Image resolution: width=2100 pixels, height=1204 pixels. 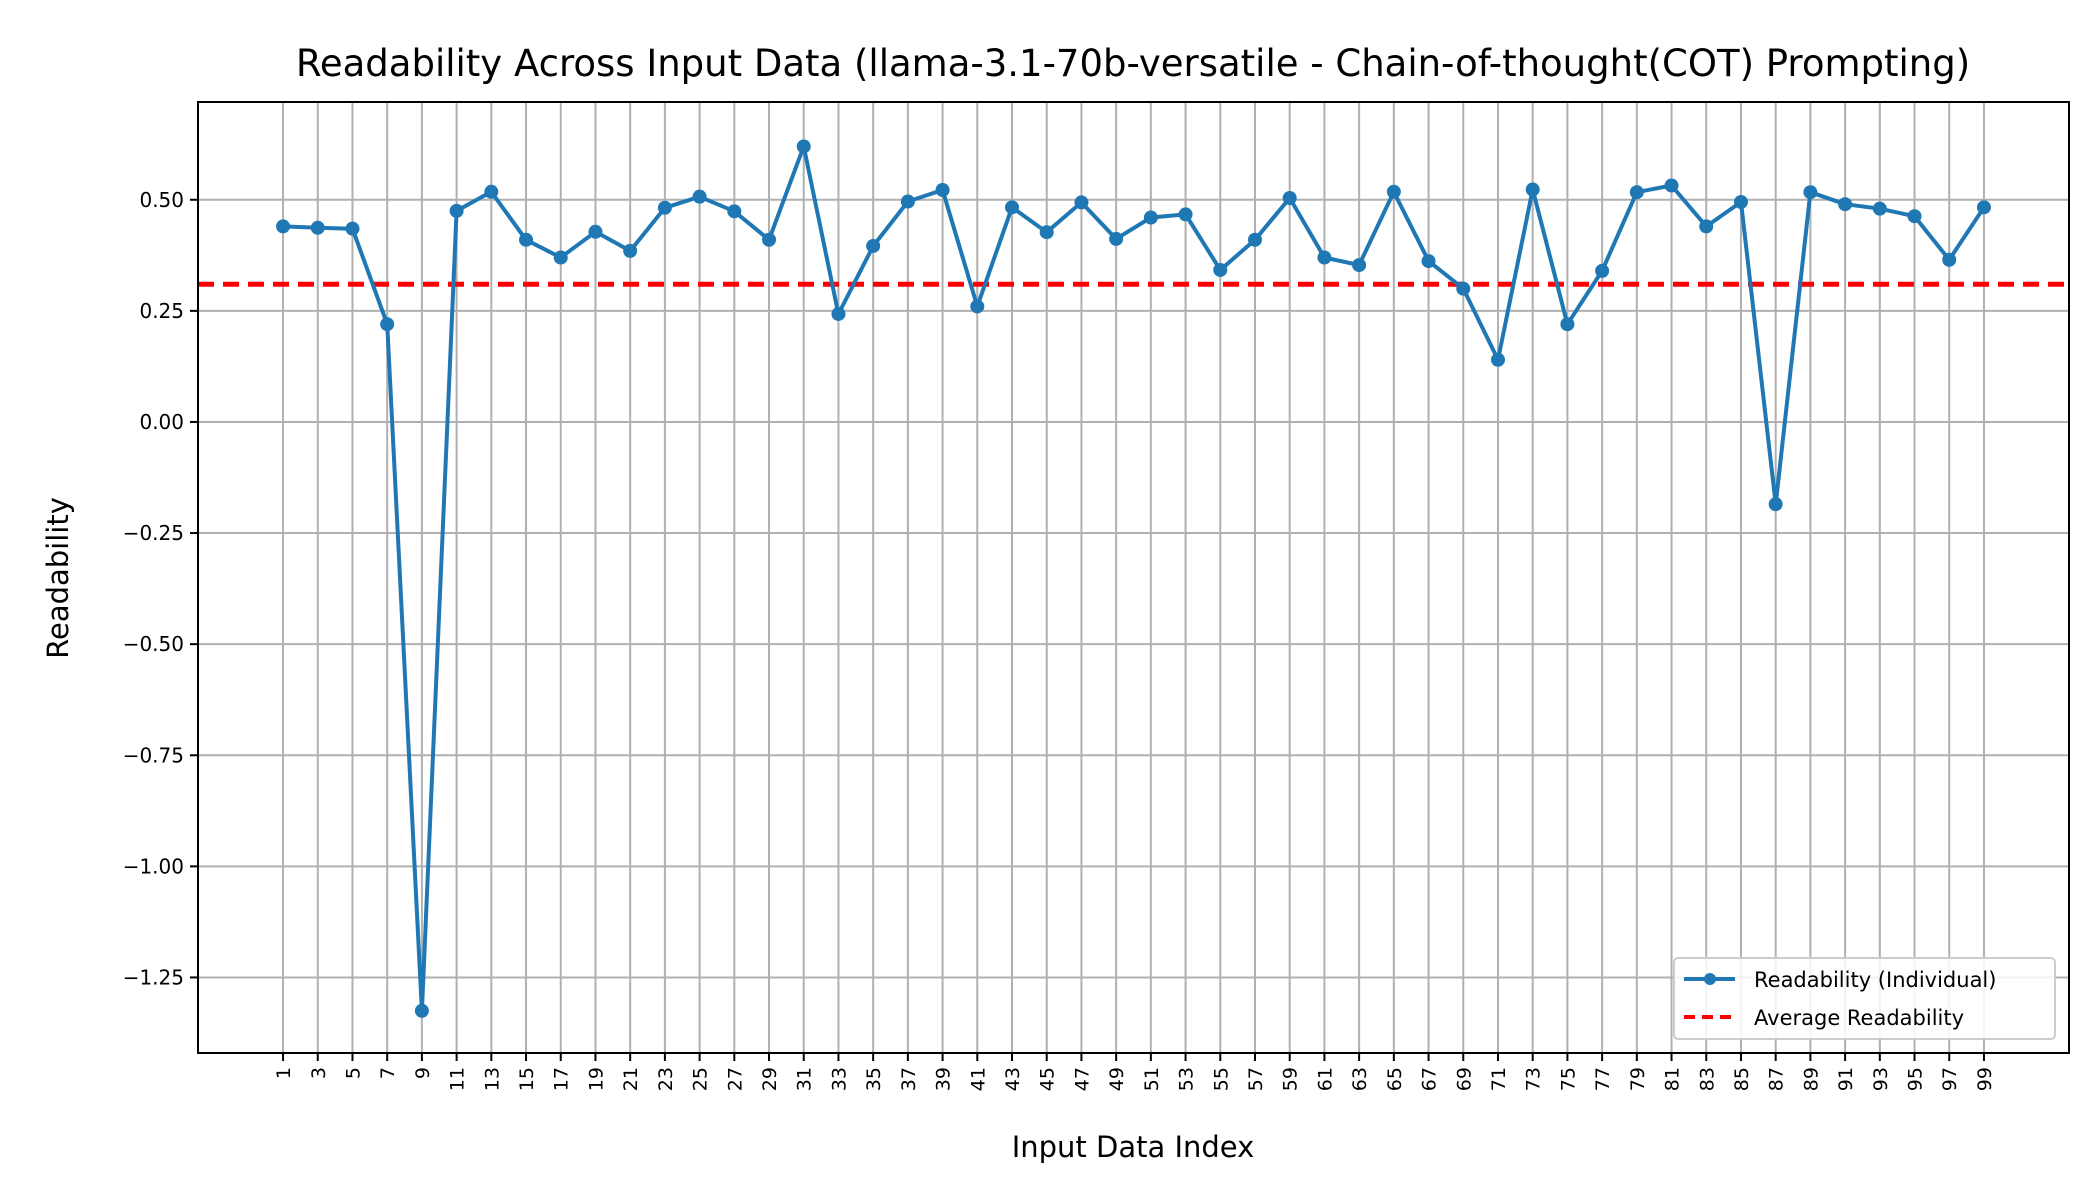 What do you see at coordinates (423, 1073) in the screenshot?
I see `x-tick-label: 9` at bounding box center [423, 1073].